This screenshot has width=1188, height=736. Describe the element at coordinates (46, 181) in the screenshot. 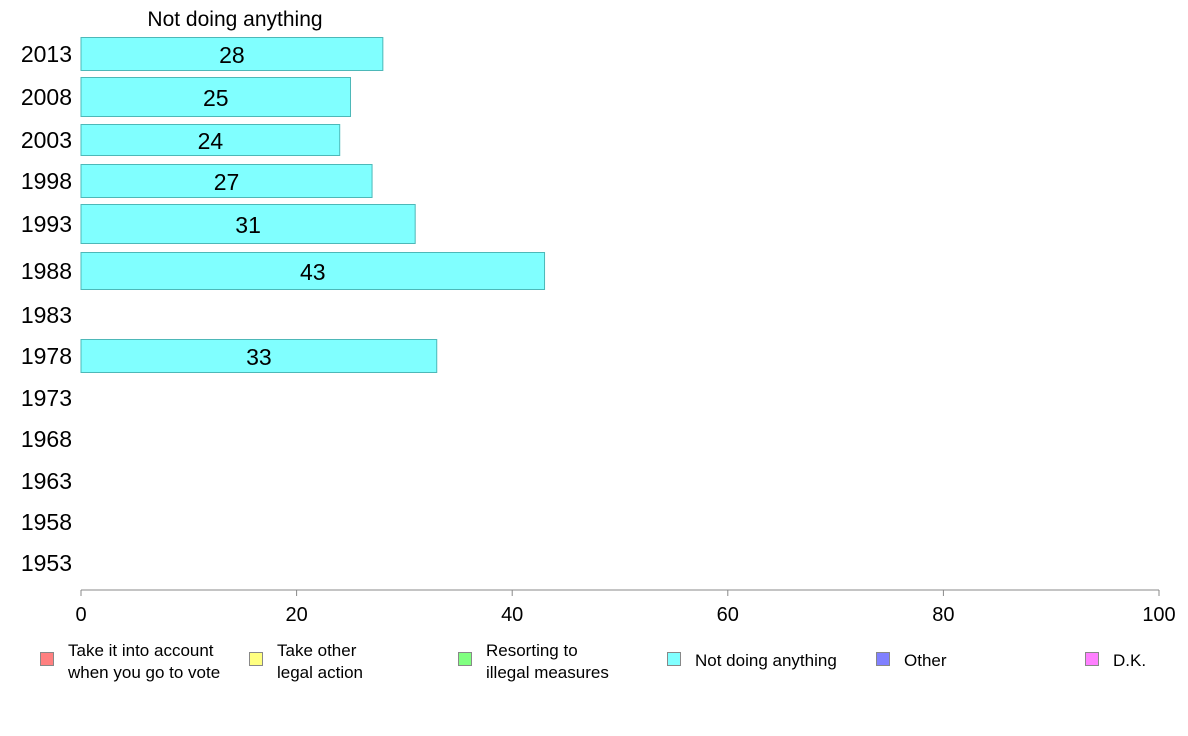

I see `y-tick-label-1998: 1998` at that location.